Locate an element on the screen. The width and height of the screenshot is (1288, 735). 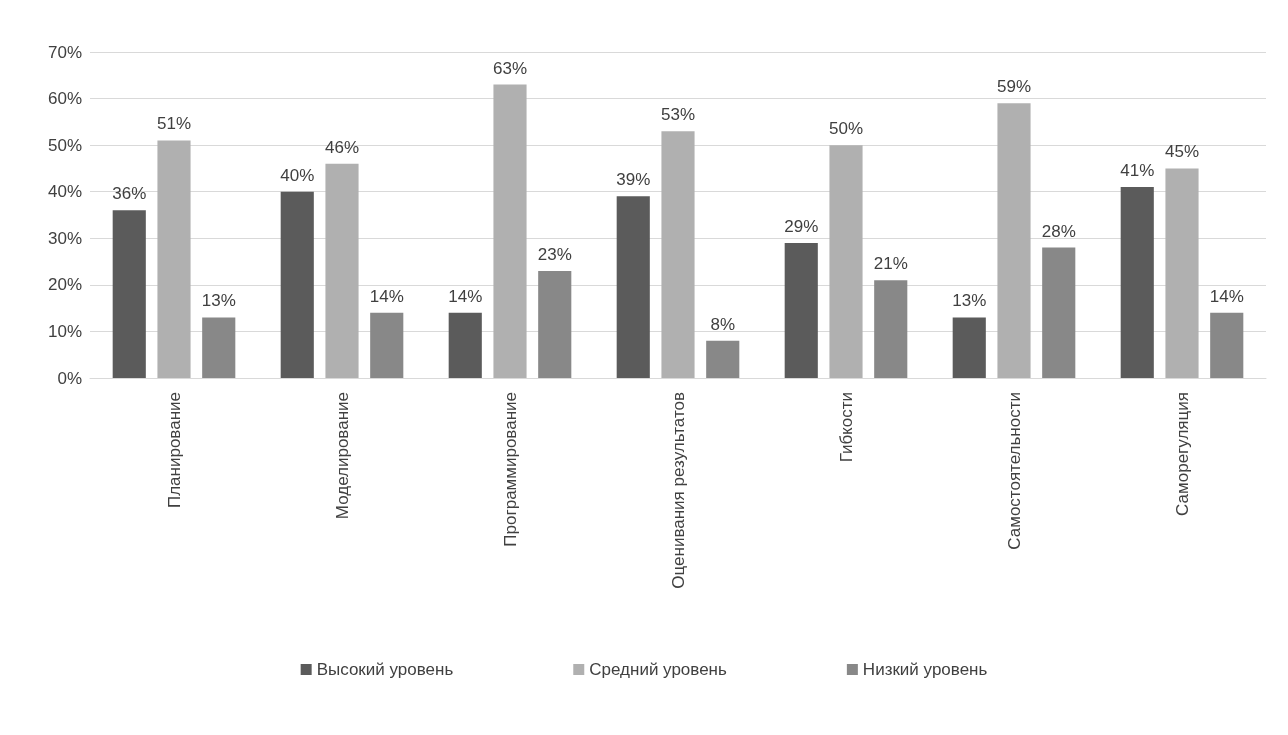
x-tick-label: Оценивания результатов is located at coordinates (678, 490).